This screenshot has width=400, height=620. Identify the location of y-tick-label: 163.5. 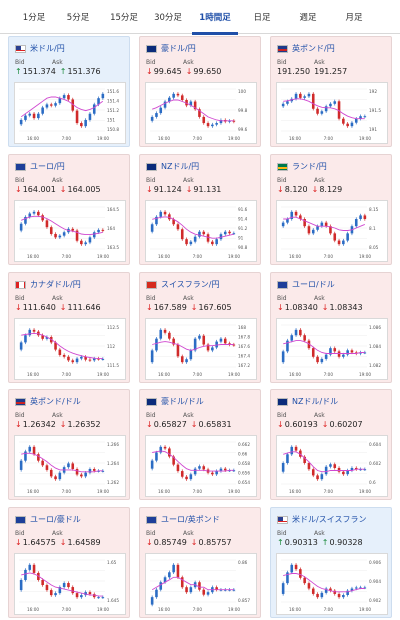
(113, 247).